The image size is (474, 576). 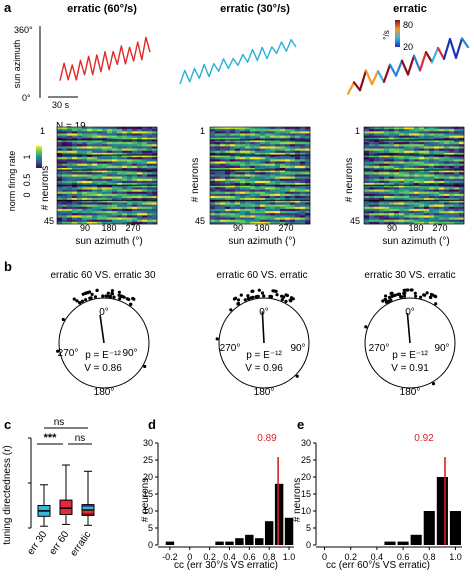 What do you see at coordinates (264, 355) in the screenshot?
I see `polar2-p: p = E⁻¹²` at bounding box center [264, 355].